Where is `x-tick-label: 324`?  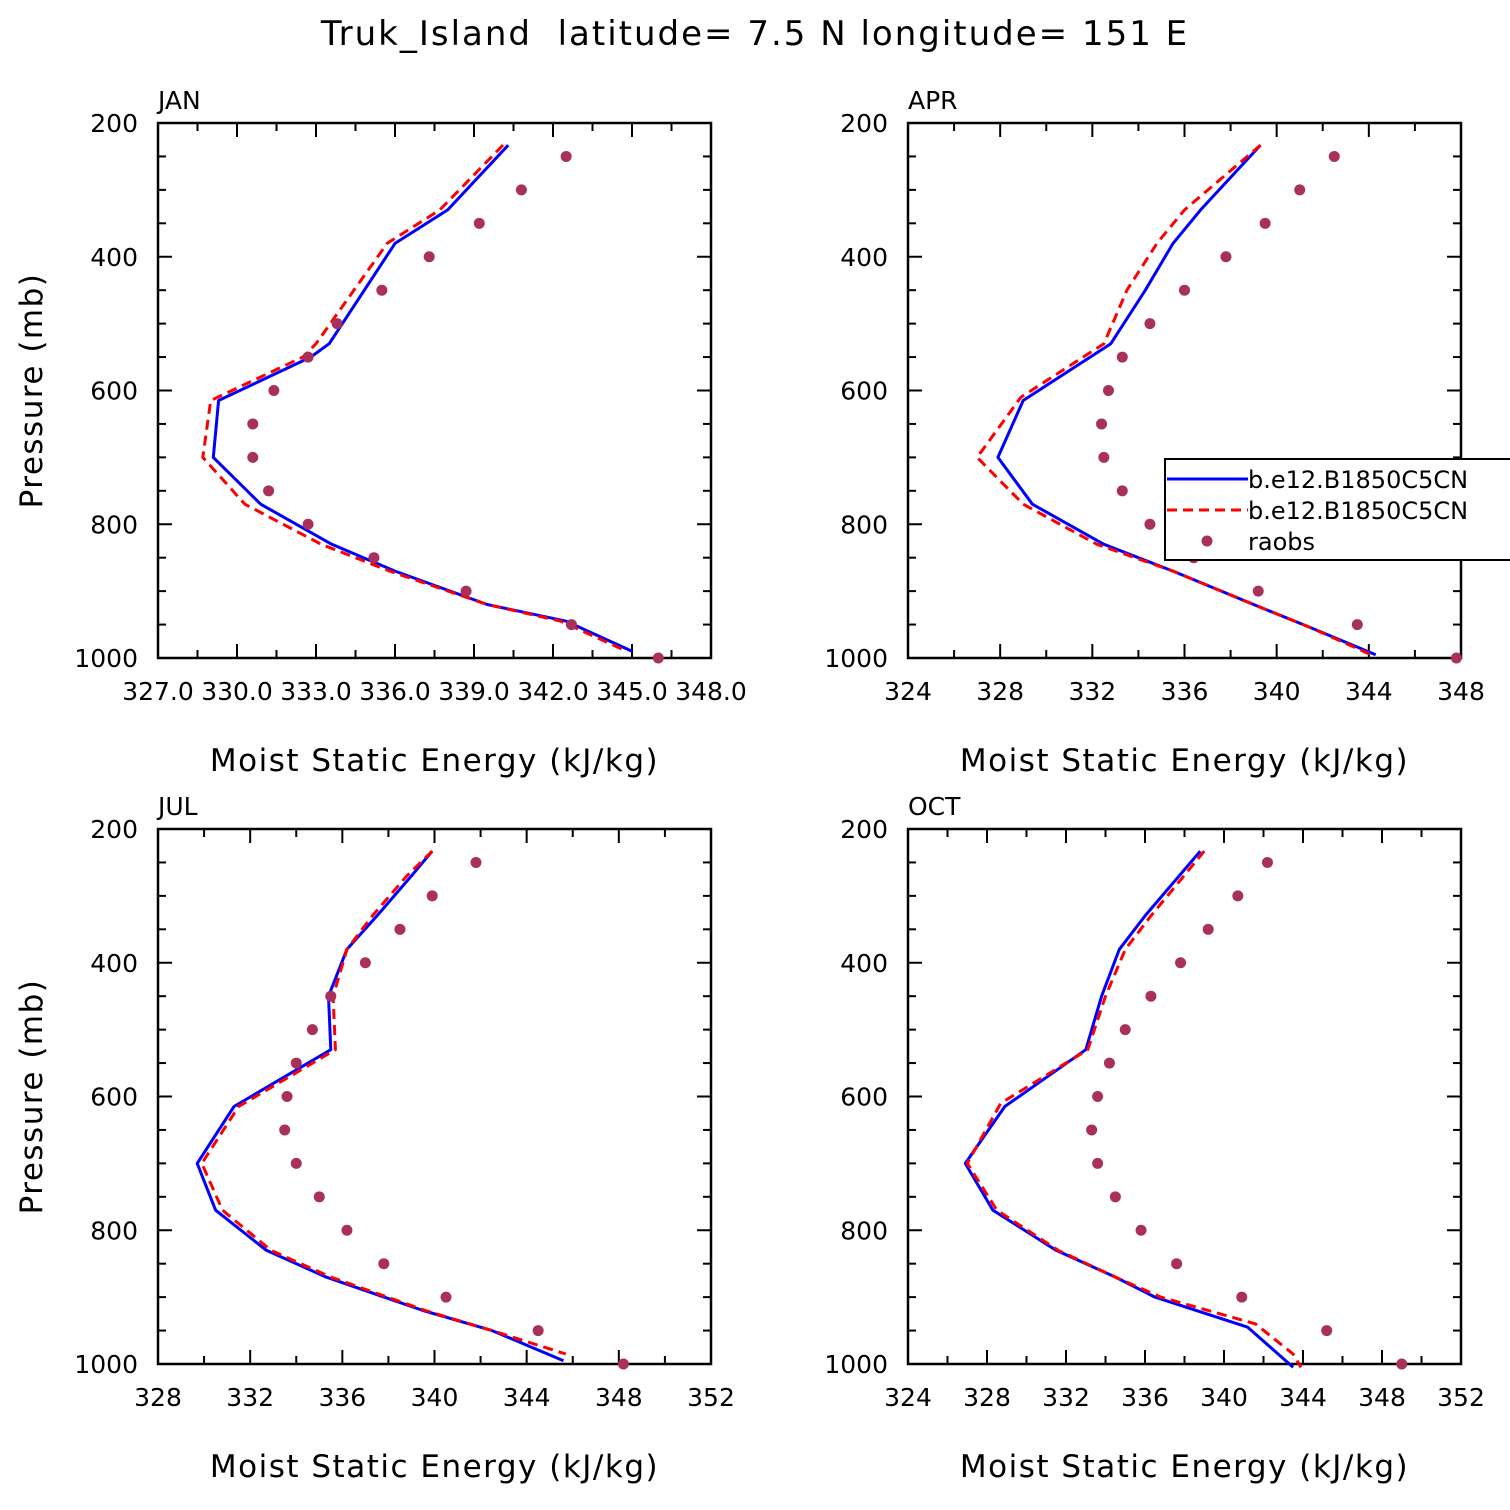
x-tick-label: 324 is located at coordinates (908, 1397).